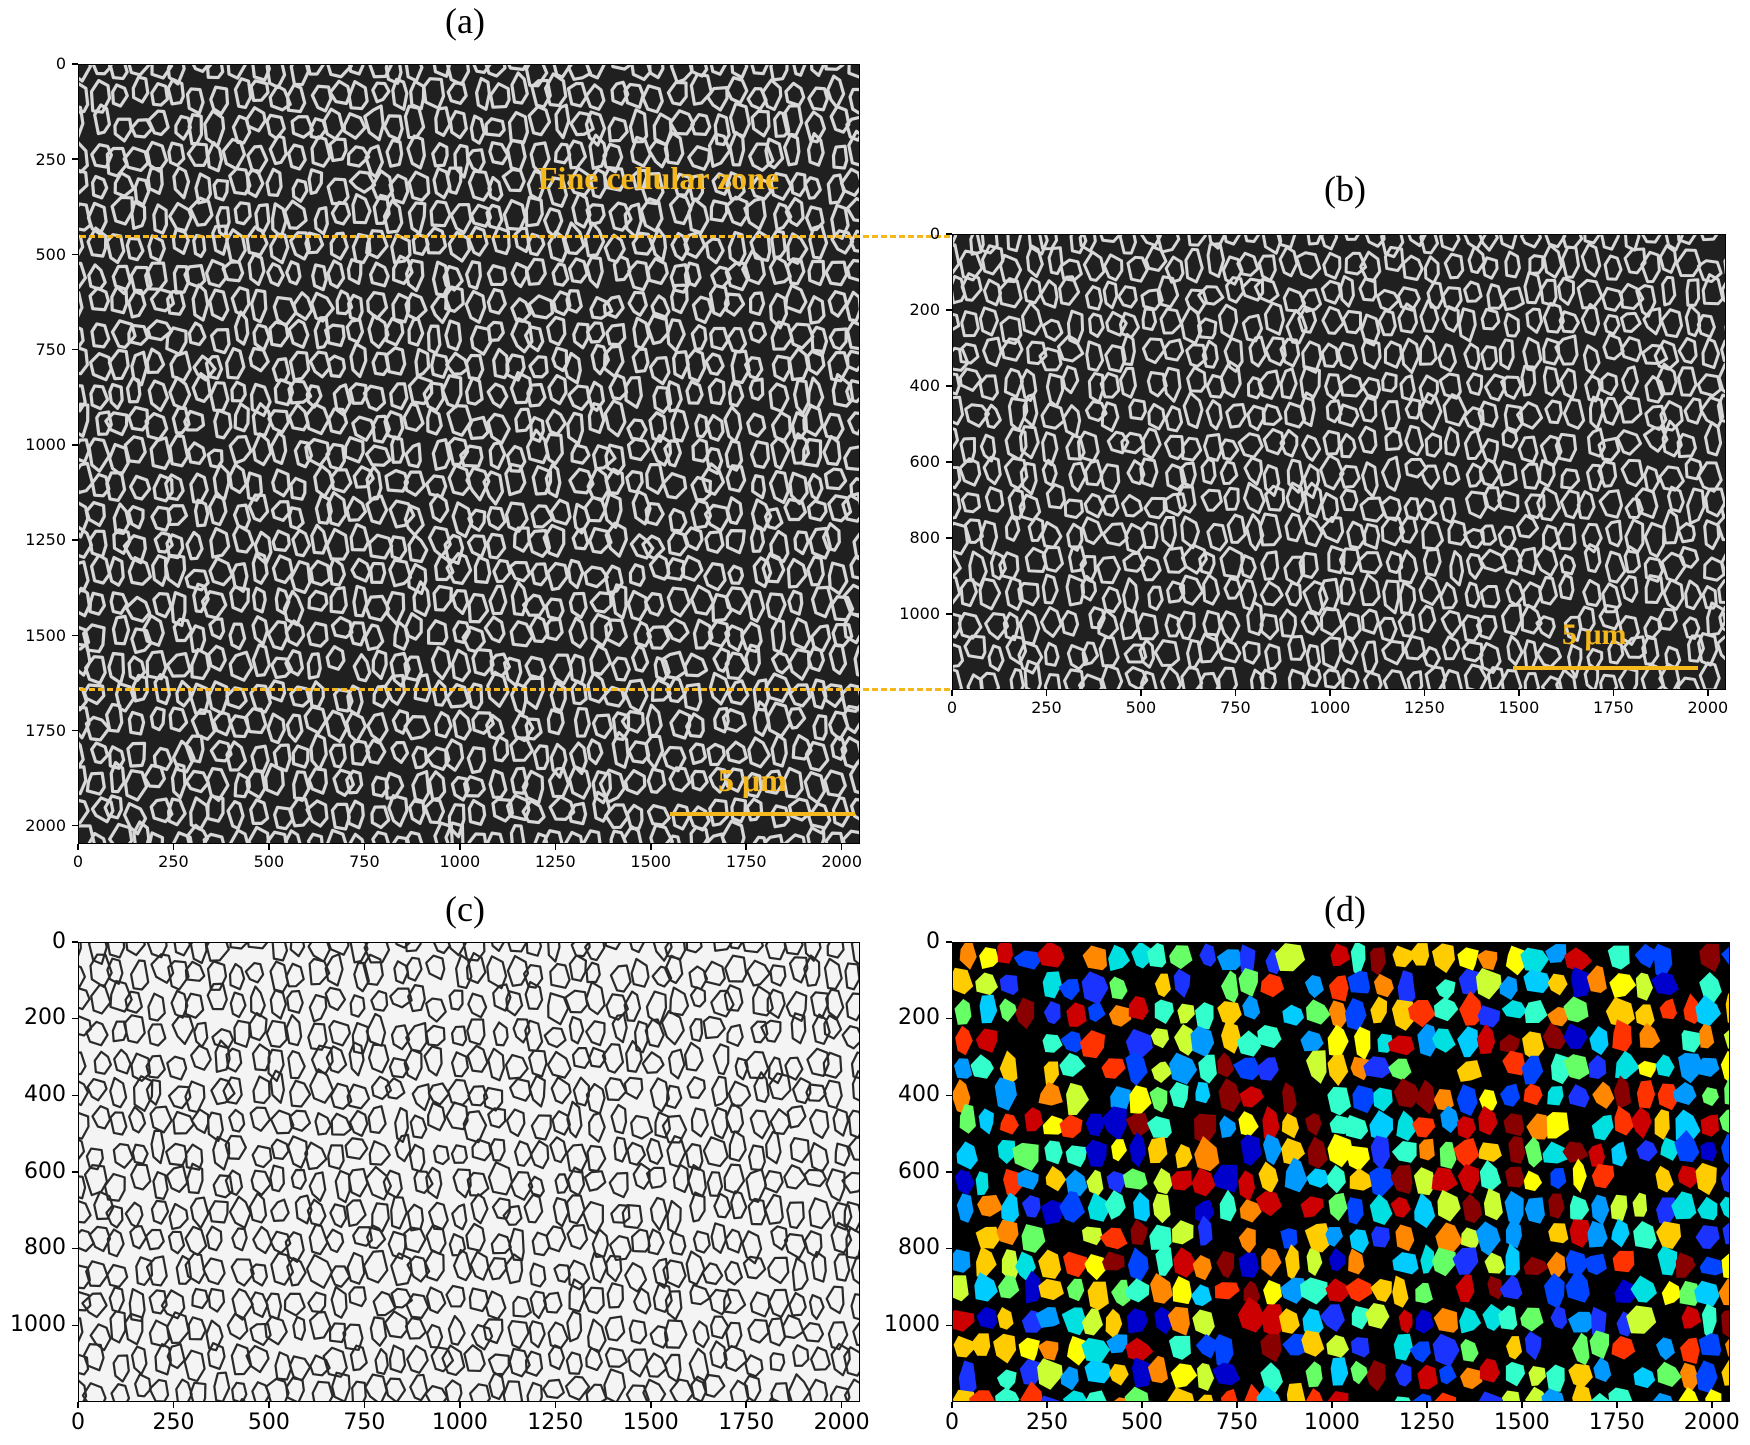  Describe the element at coordinates (460, 861) in the screenshot. I see `panel-a-x-tick-label: 1000` at that location.